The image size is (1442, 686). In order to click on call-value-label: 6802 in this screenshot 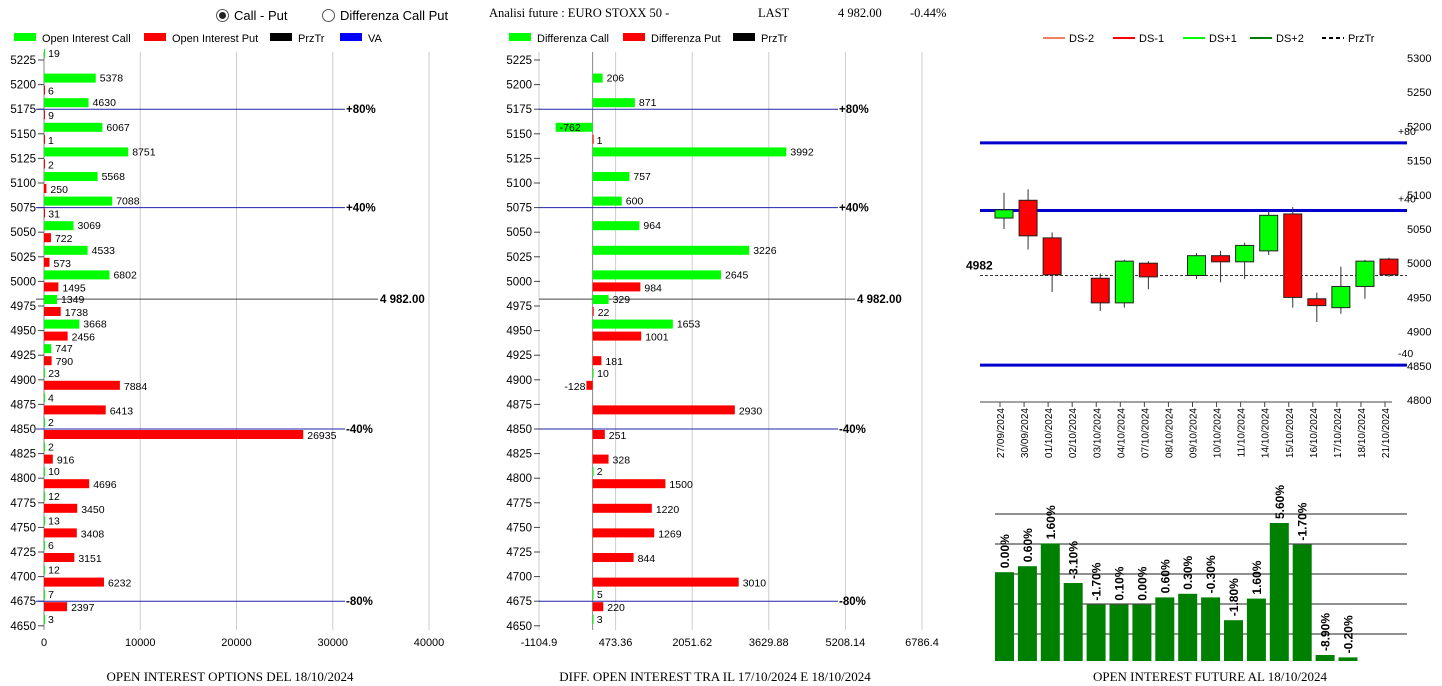, I will do `click(125, 275)`.